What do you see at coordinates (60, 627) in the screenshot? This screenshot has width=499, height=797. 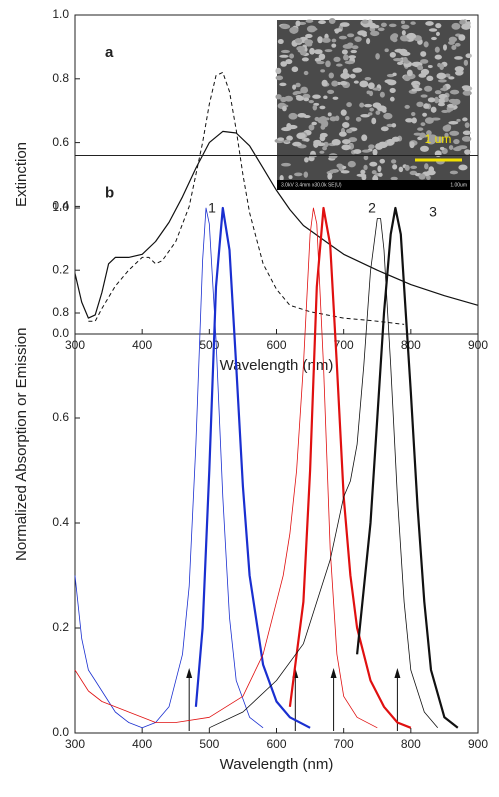 I see `y-tick-label: 0.2` at bounding box center [60, 627].